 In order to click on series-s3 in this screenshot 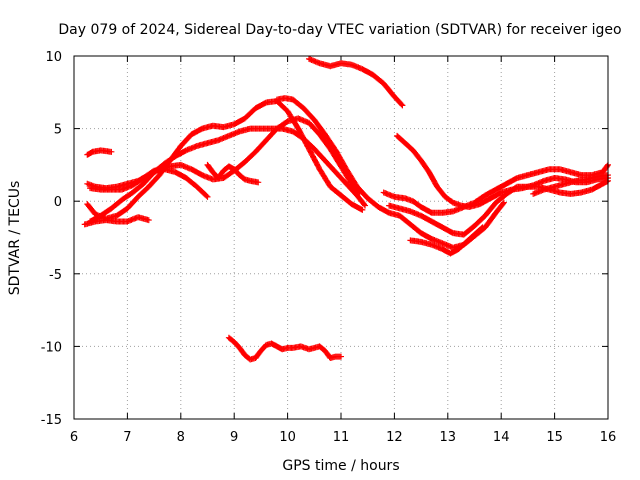, I will do `click(225, 160)`.